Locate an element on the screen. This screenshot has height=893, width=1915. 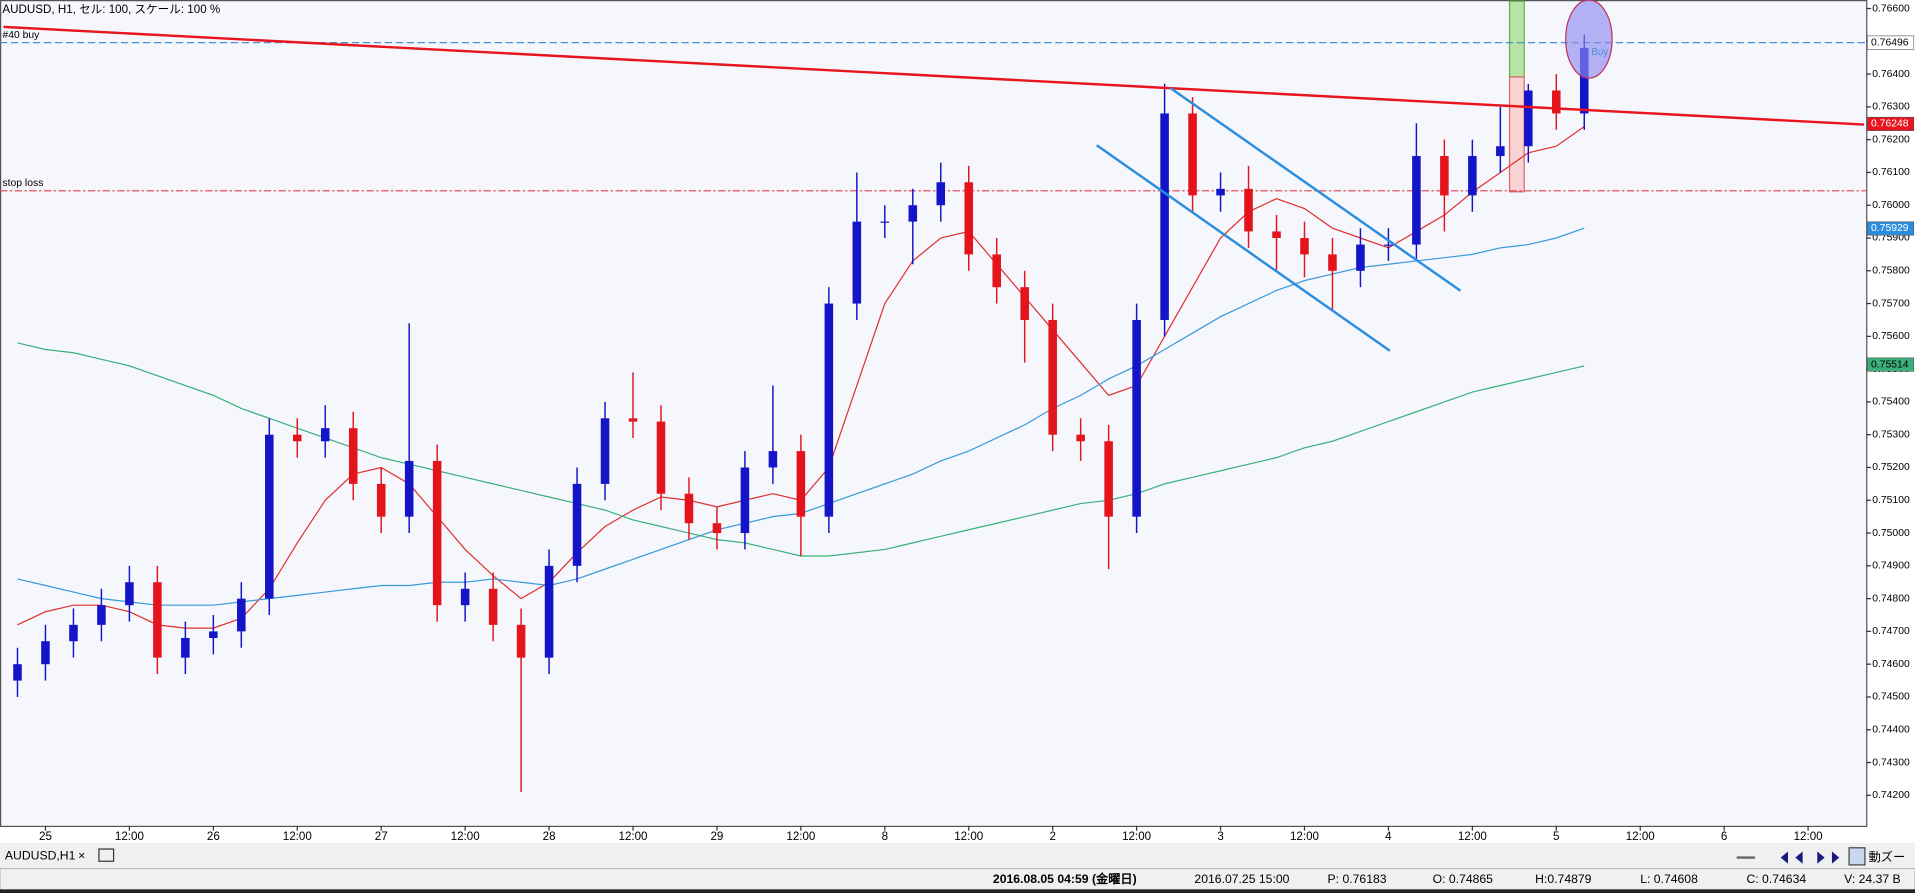
x-tick-label: 27 is located at coordinates (381, 836).